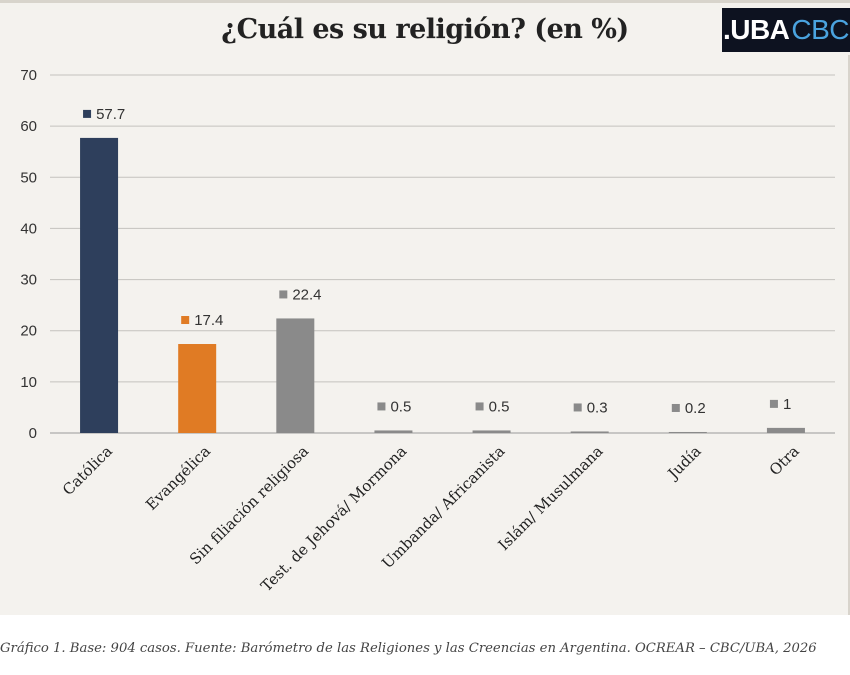  What do you see at coordinates (551, 498) in the screenshot?
I see `x-tick-label: Islám/ Musulmana` at bounding box center [551, 498].